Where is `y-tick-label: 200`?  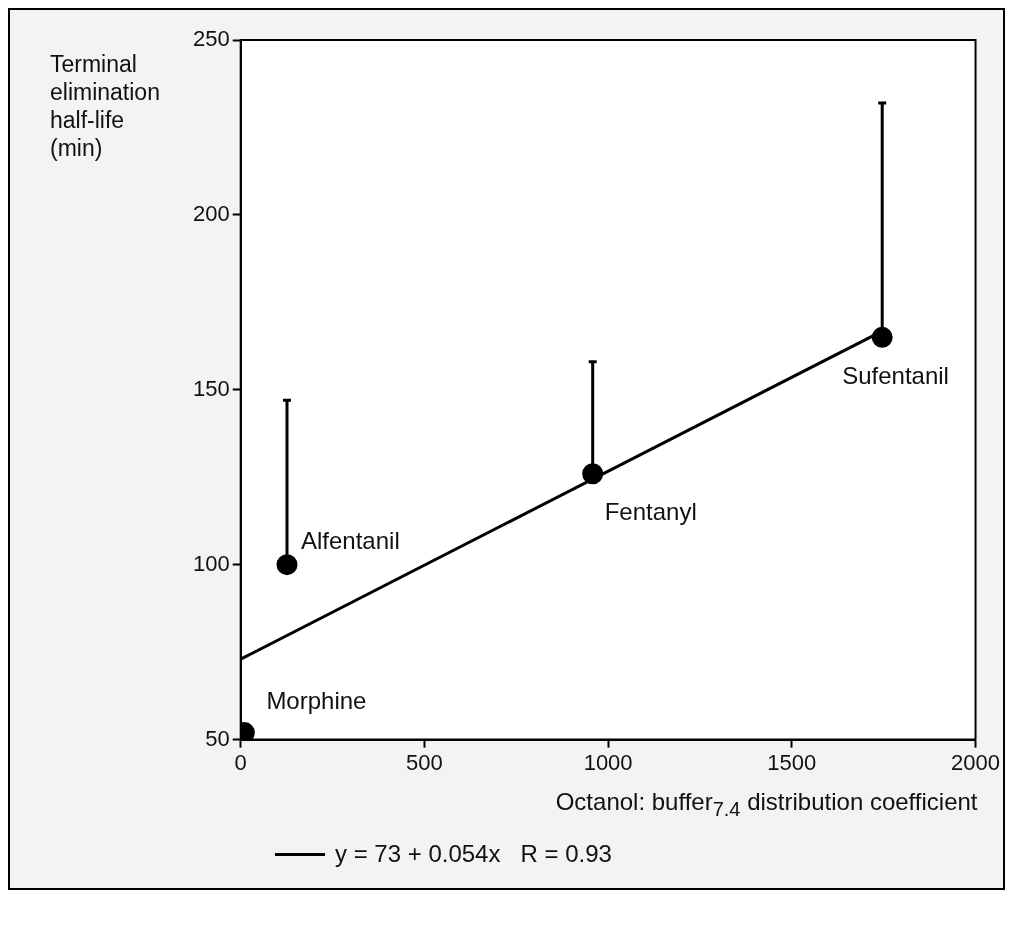
y-tick-label: 200 is located at coordinates (211, 213).